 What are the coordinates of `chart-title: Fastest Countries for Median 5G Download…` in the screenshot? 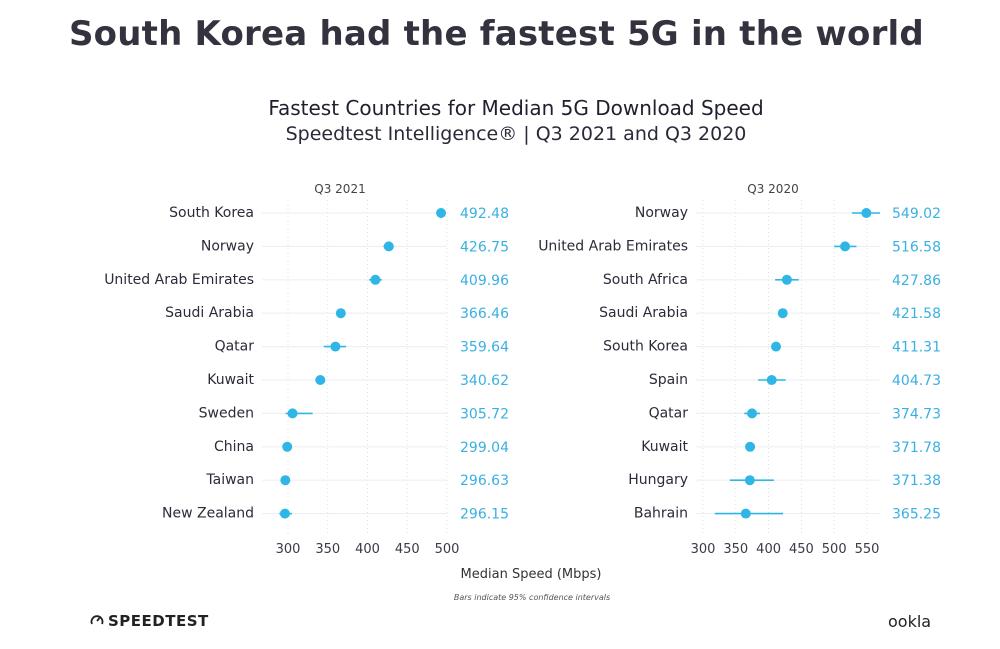 It's located at (516, 108).